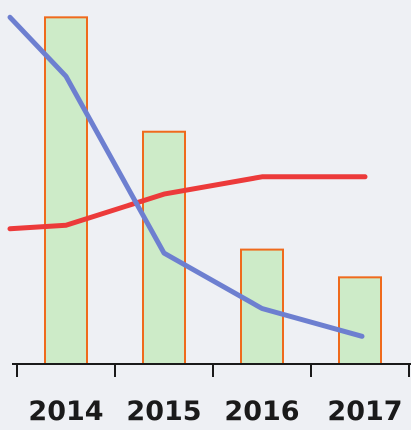 Image resolution: width=411 pixels, height=430 pixels. What do you see at coordinates (364, 411) in the screenshot?
I see `x-tick-label-2017: 2017` at bounding box center [364, 411].